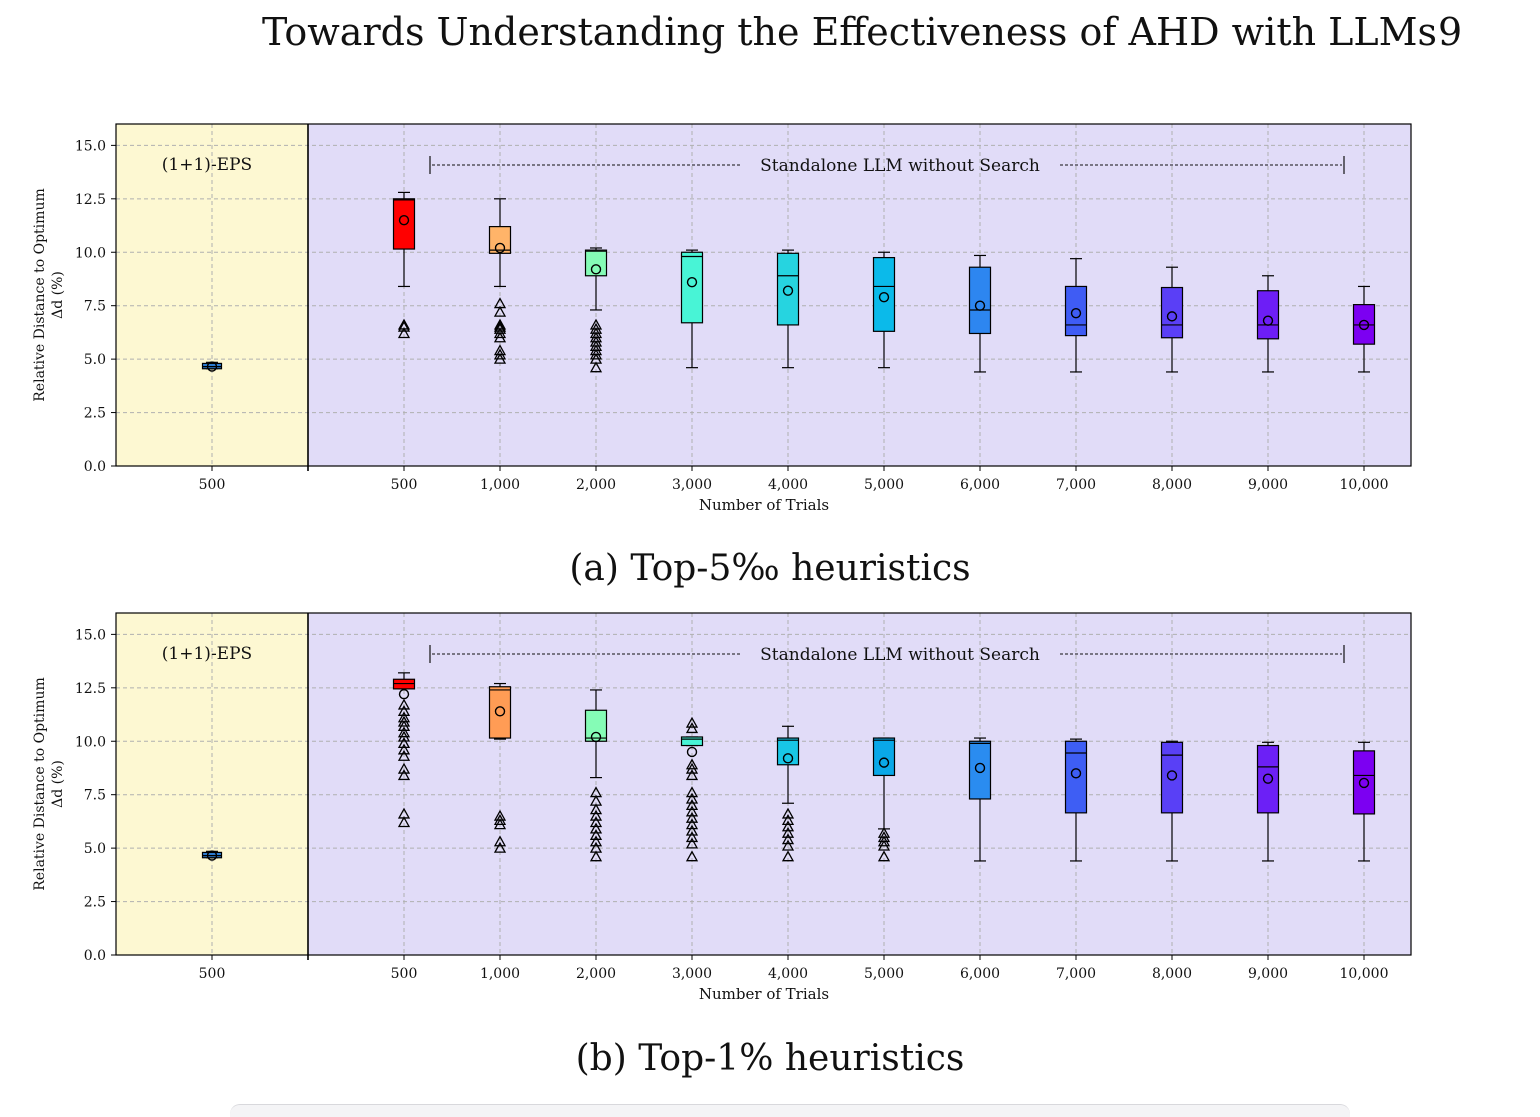 The height and width of the screenshot is (1117, 1540). What do you see at coordinates (884, 485) in the screenshot?
I see `x-tick-label: 5,000` at bounding box center [884, 485].